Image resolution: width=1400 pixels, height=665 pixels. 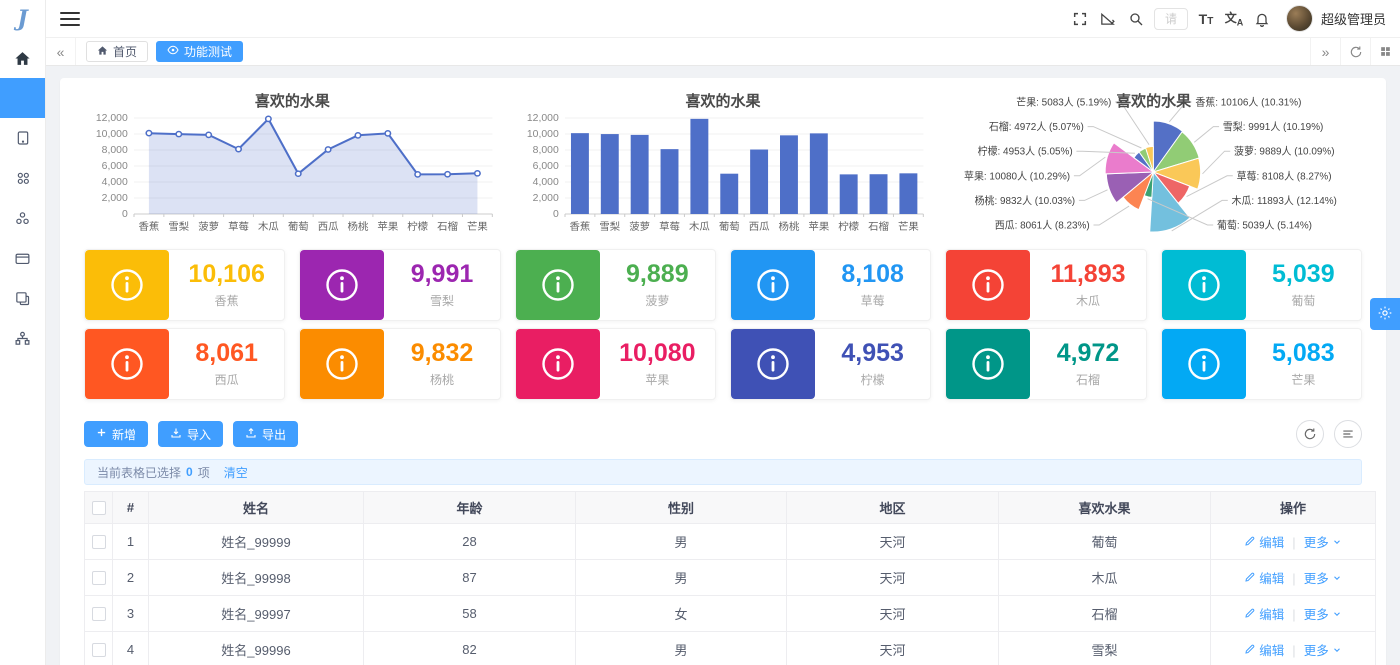 What do you see at coordinates (1310, 434) in the screenshot?
I see `refresh-button` at bounding box center [1310, 434].